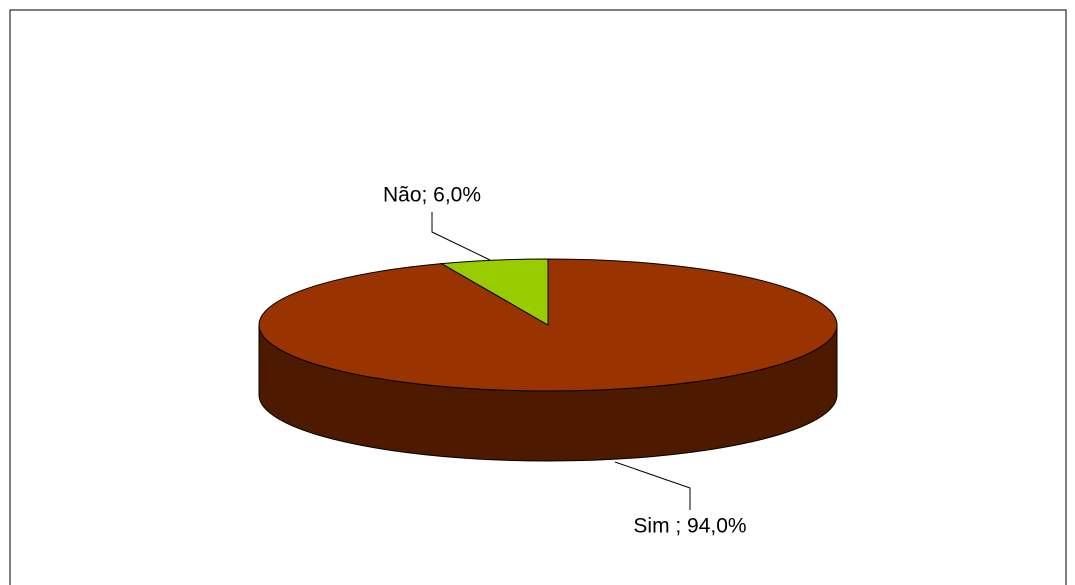  I want to click on data-label: Não; 6,0%, so click(432, 195).